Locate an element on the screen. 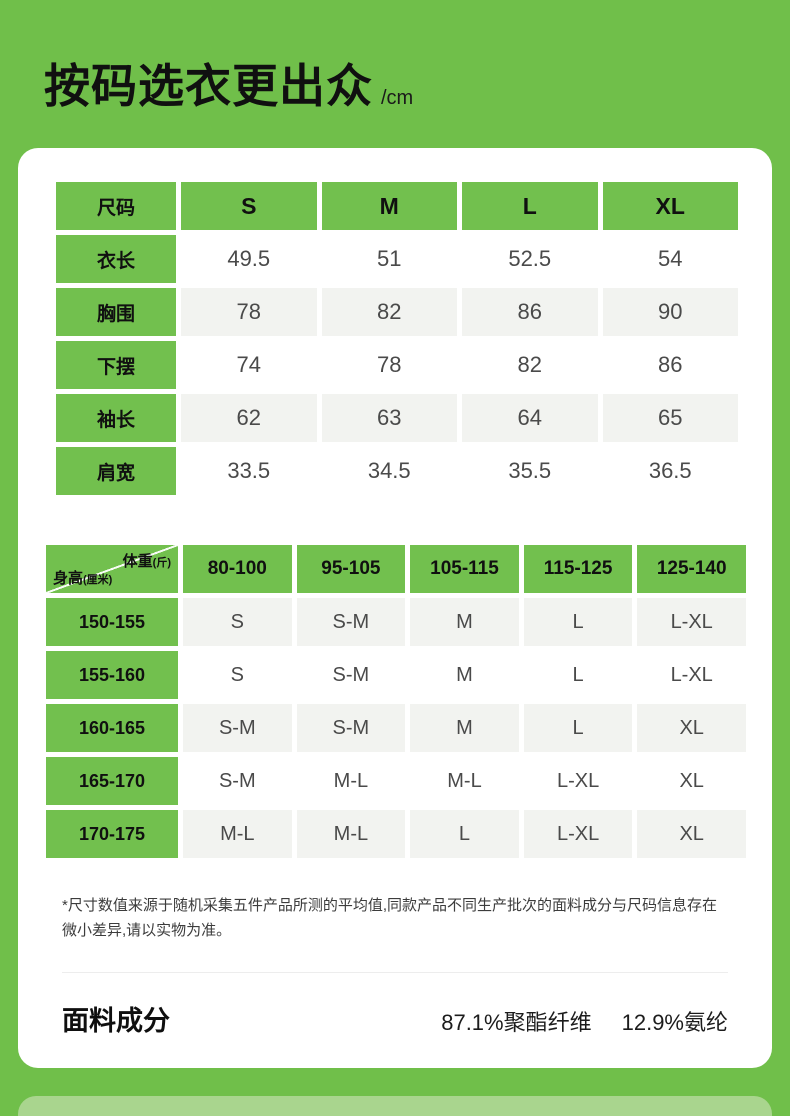  next-section-peek is located at coordinates (395, 1105).